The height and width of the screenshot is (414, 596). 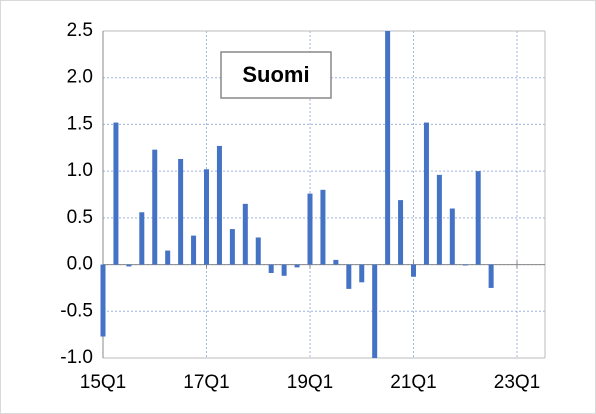 I want to click on y-tick-label: -0.5, so click(x=76, y=310).